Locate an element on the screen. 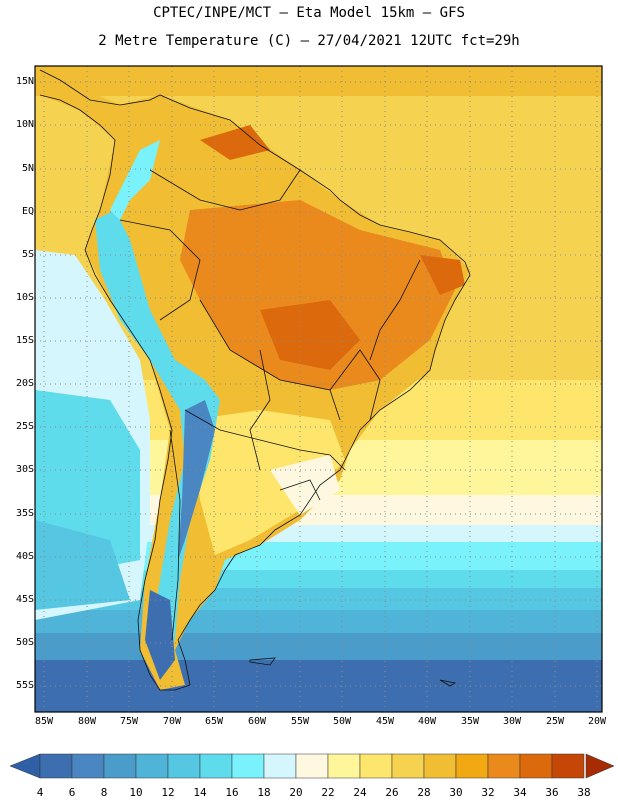 The image size is (618, 800). lat-label: 30S is located at coordinates (24, 469).